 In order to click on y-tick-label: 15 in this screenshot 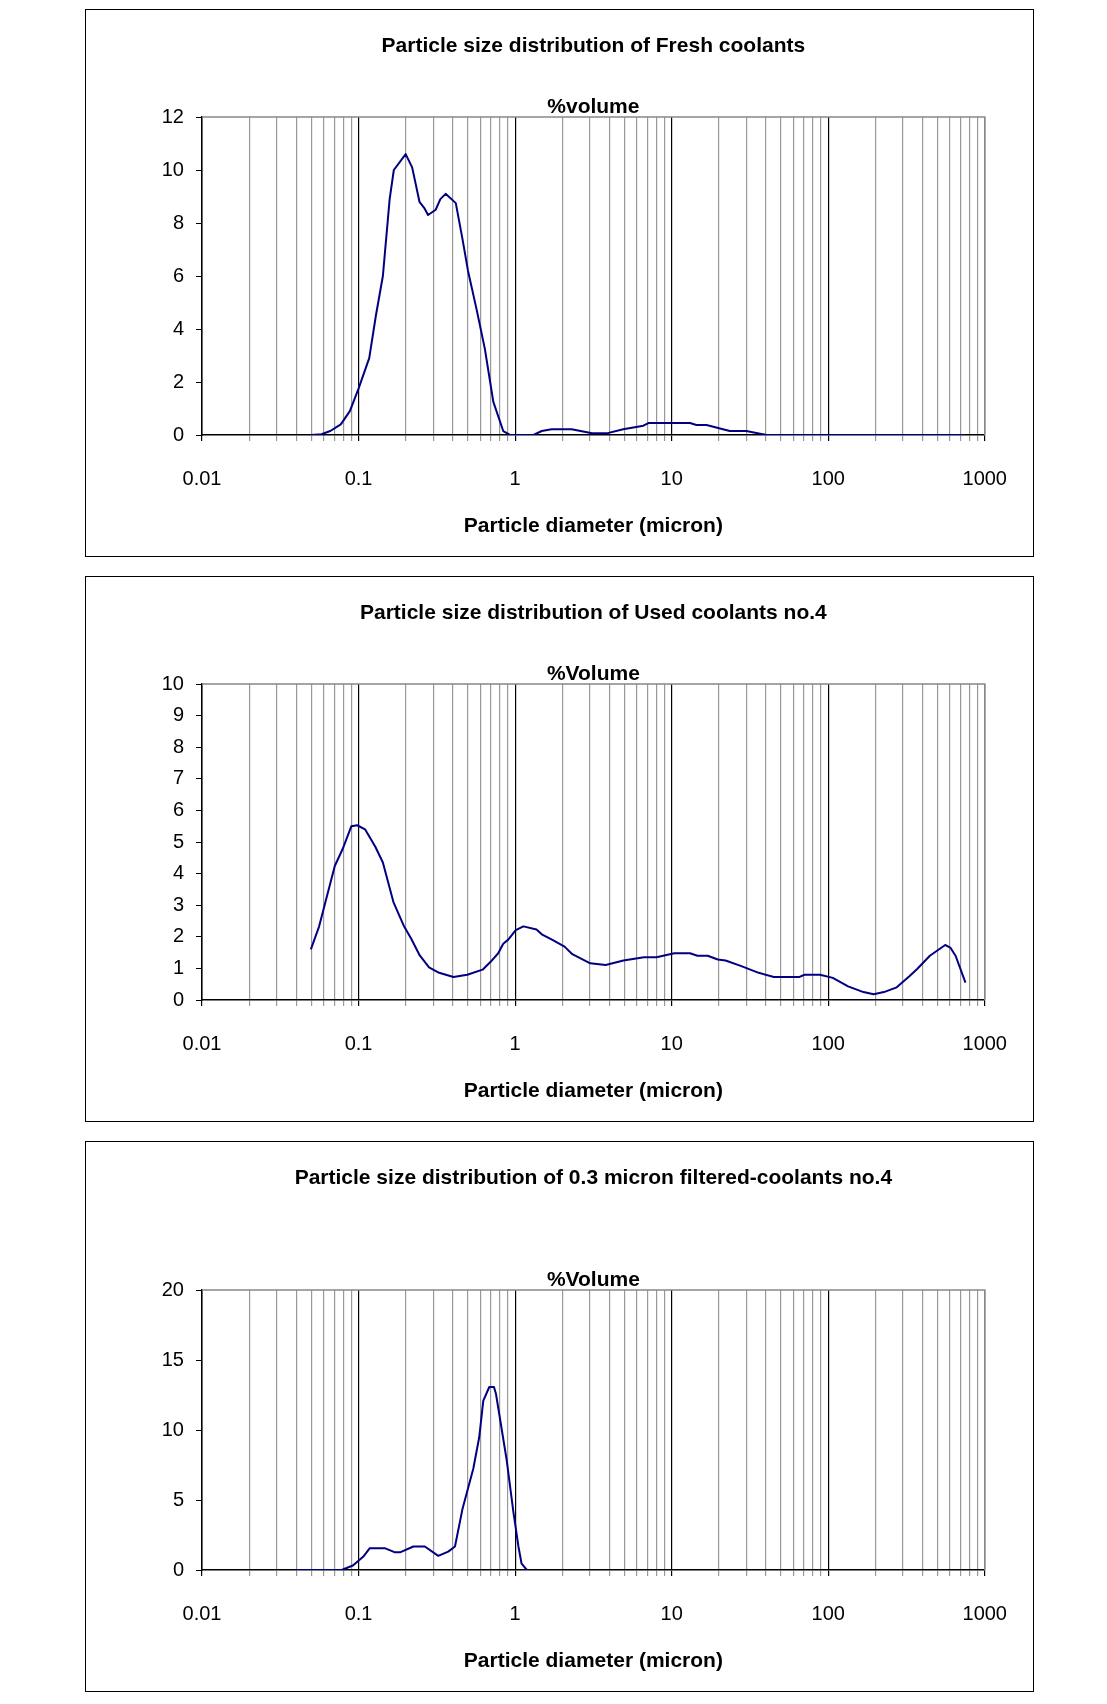, I will do `click(172, 1358)`.